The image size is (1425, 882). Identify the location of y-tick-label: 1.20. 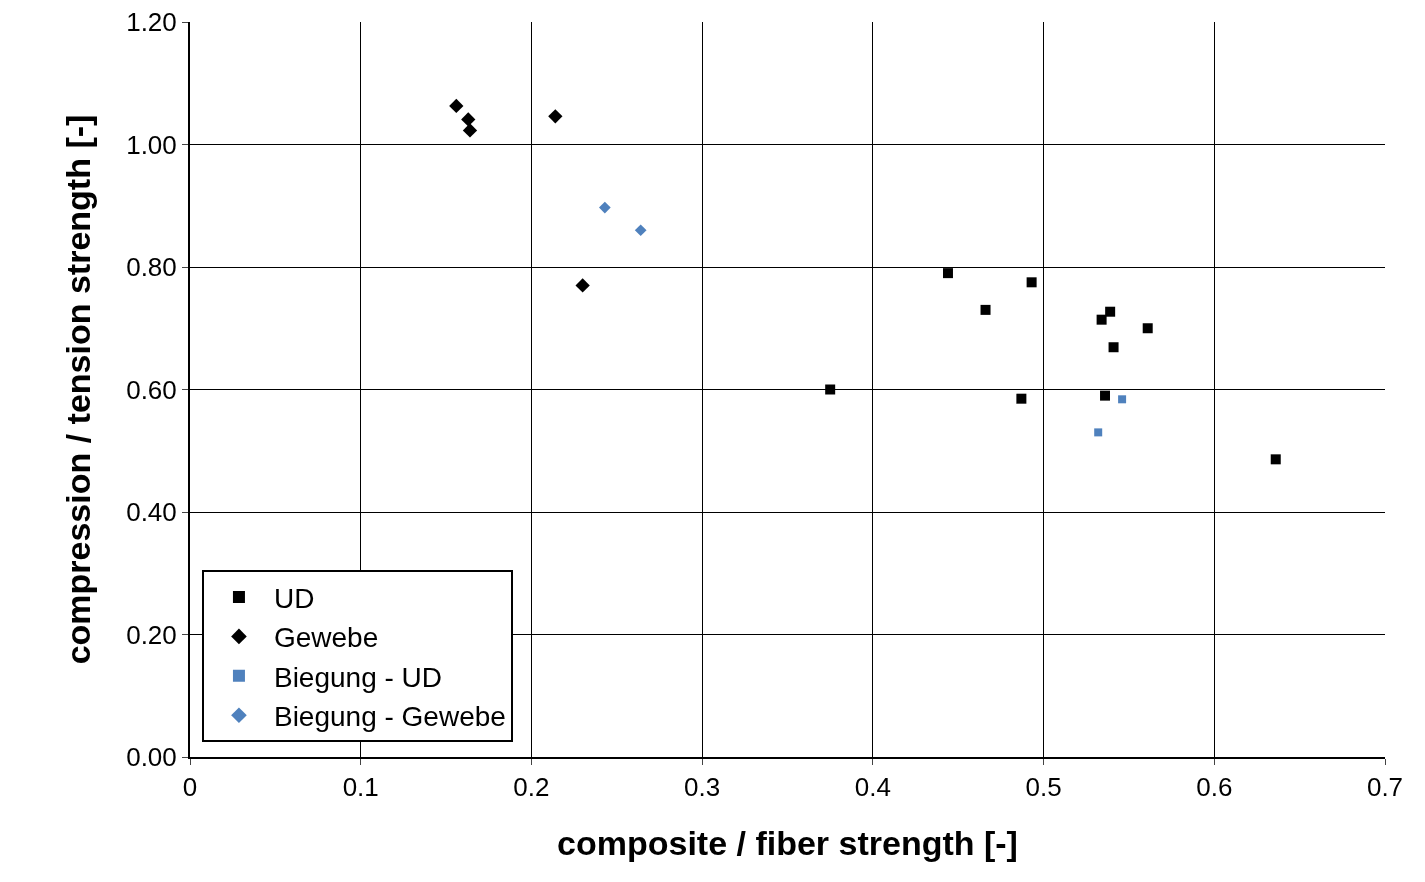
(151, 22).